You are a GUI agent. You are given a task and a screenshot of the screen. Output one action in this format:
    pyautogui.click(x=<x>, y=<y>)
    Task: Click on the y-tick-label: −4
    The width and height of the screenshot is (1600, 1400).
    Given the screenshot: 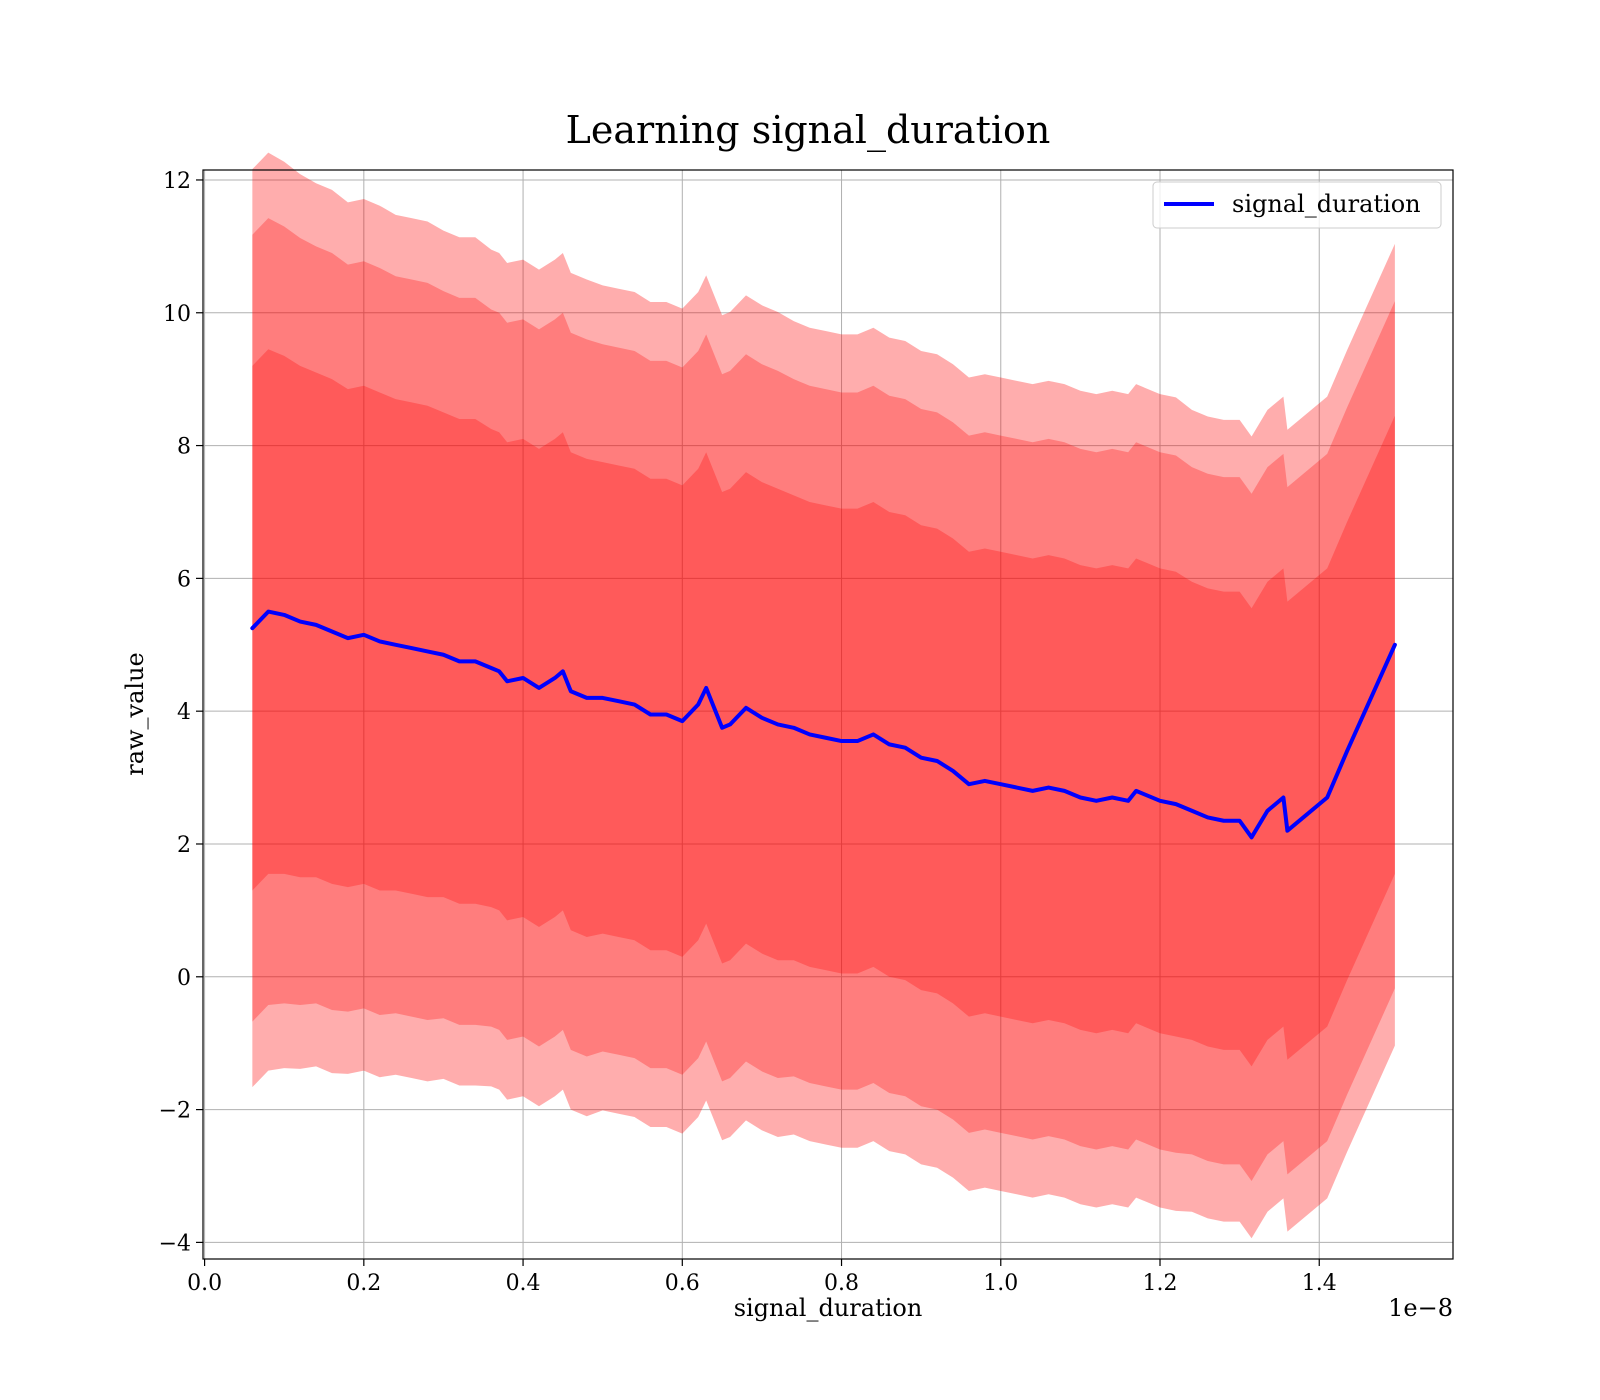 What is the action you would take?
    pyautogui.click(x=175, y=1243)
    